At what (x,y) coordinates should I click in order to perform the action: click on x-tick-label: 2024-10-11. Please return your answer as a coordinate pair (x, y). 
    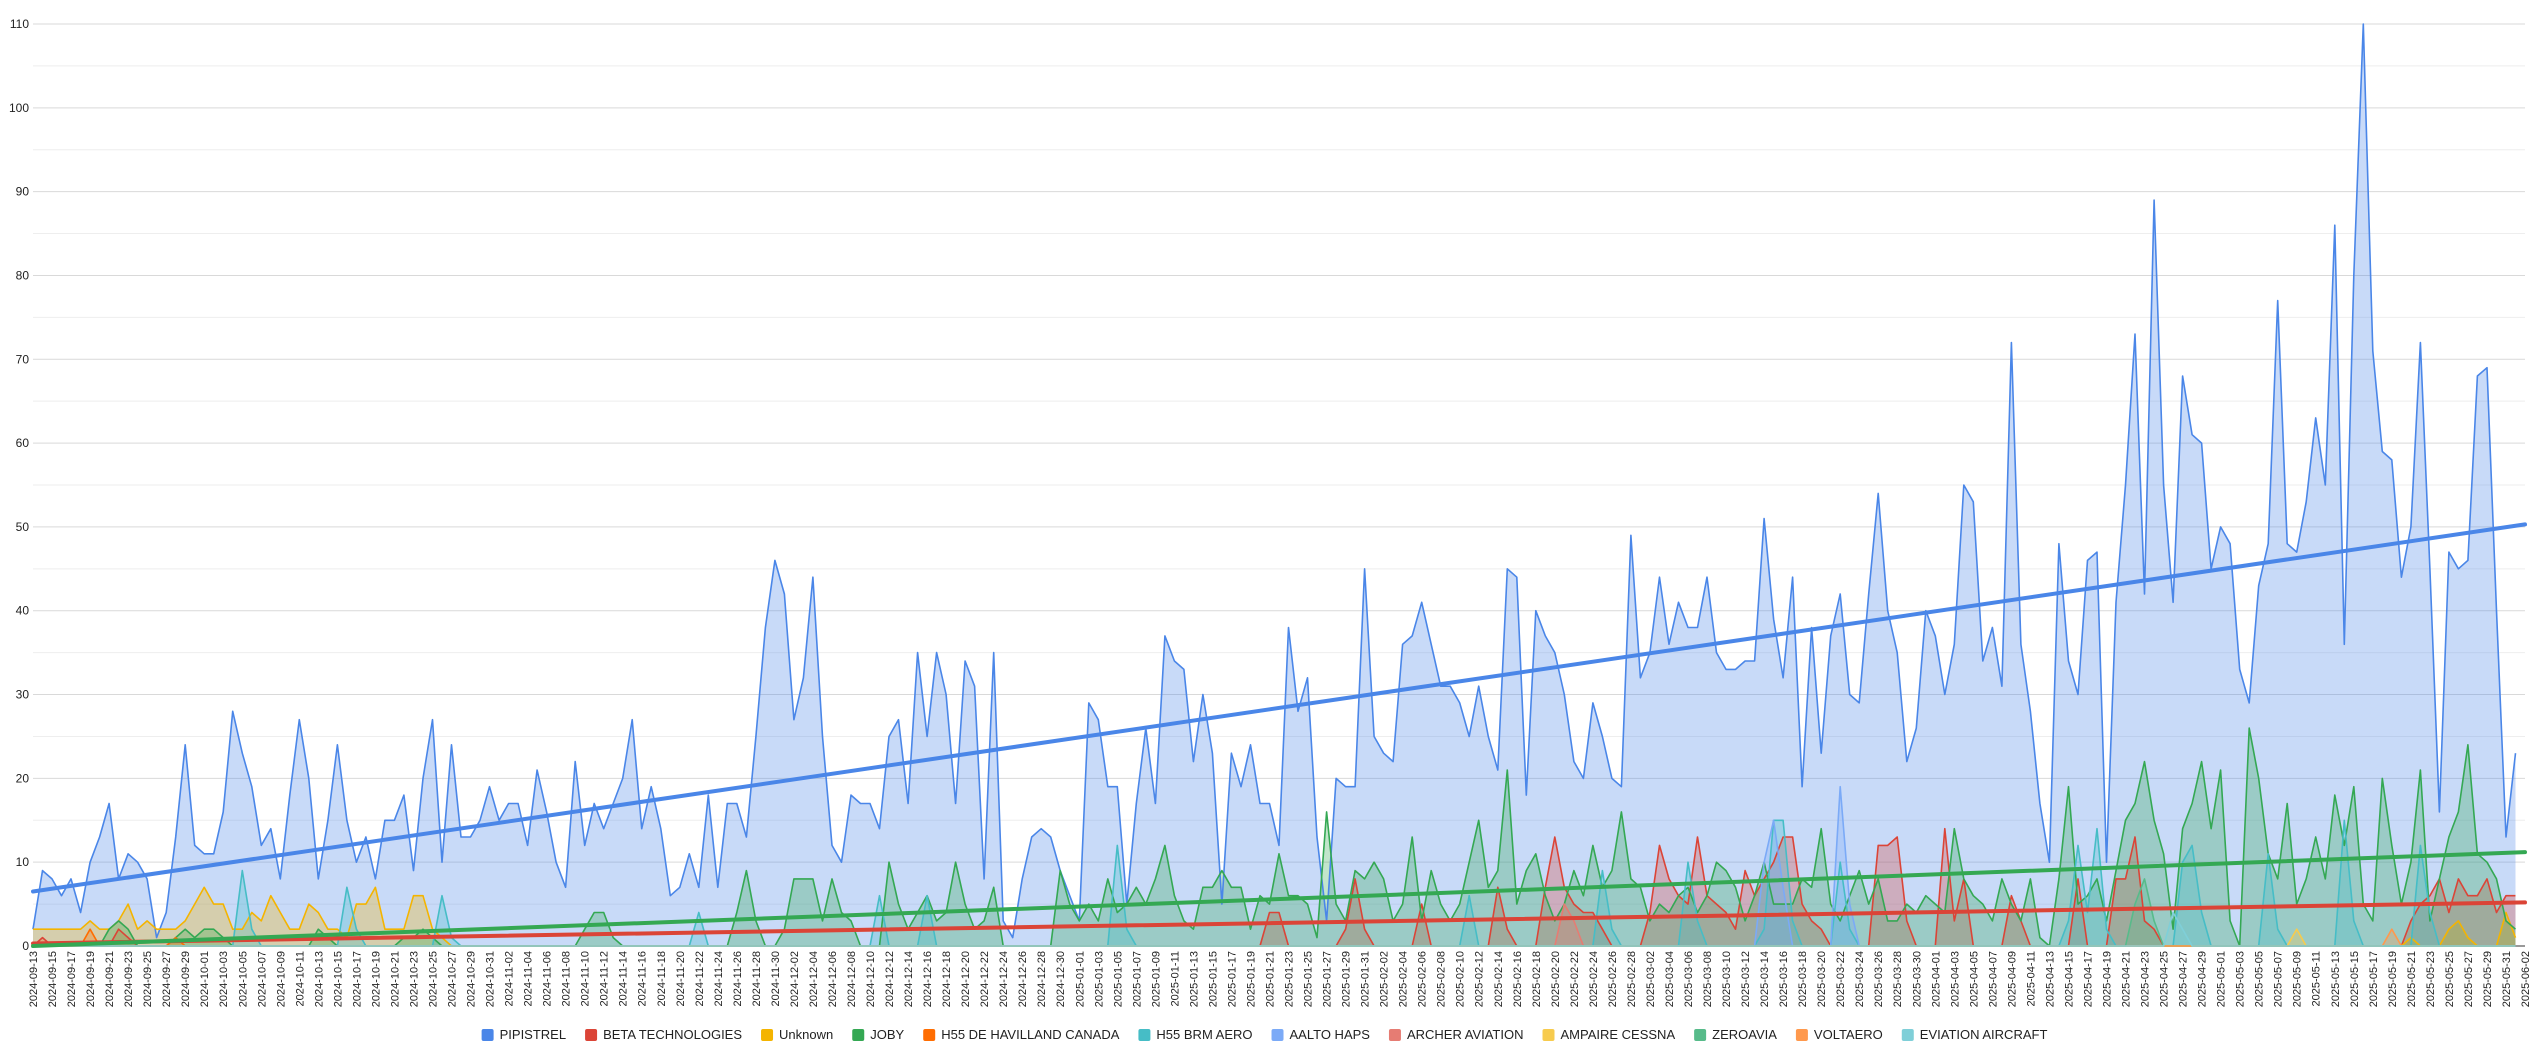
    Looking at the image, I should click on (300, 978).